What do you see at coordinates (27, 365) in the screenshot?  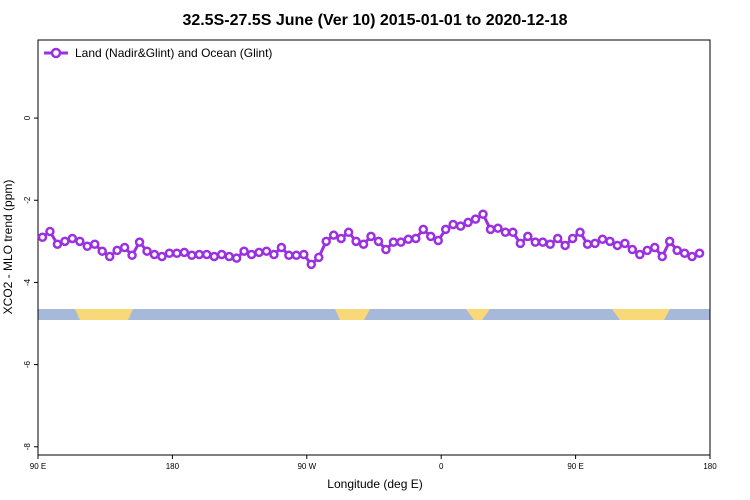 I see `y-tick-label: -6` at bounding box center [27, 365].